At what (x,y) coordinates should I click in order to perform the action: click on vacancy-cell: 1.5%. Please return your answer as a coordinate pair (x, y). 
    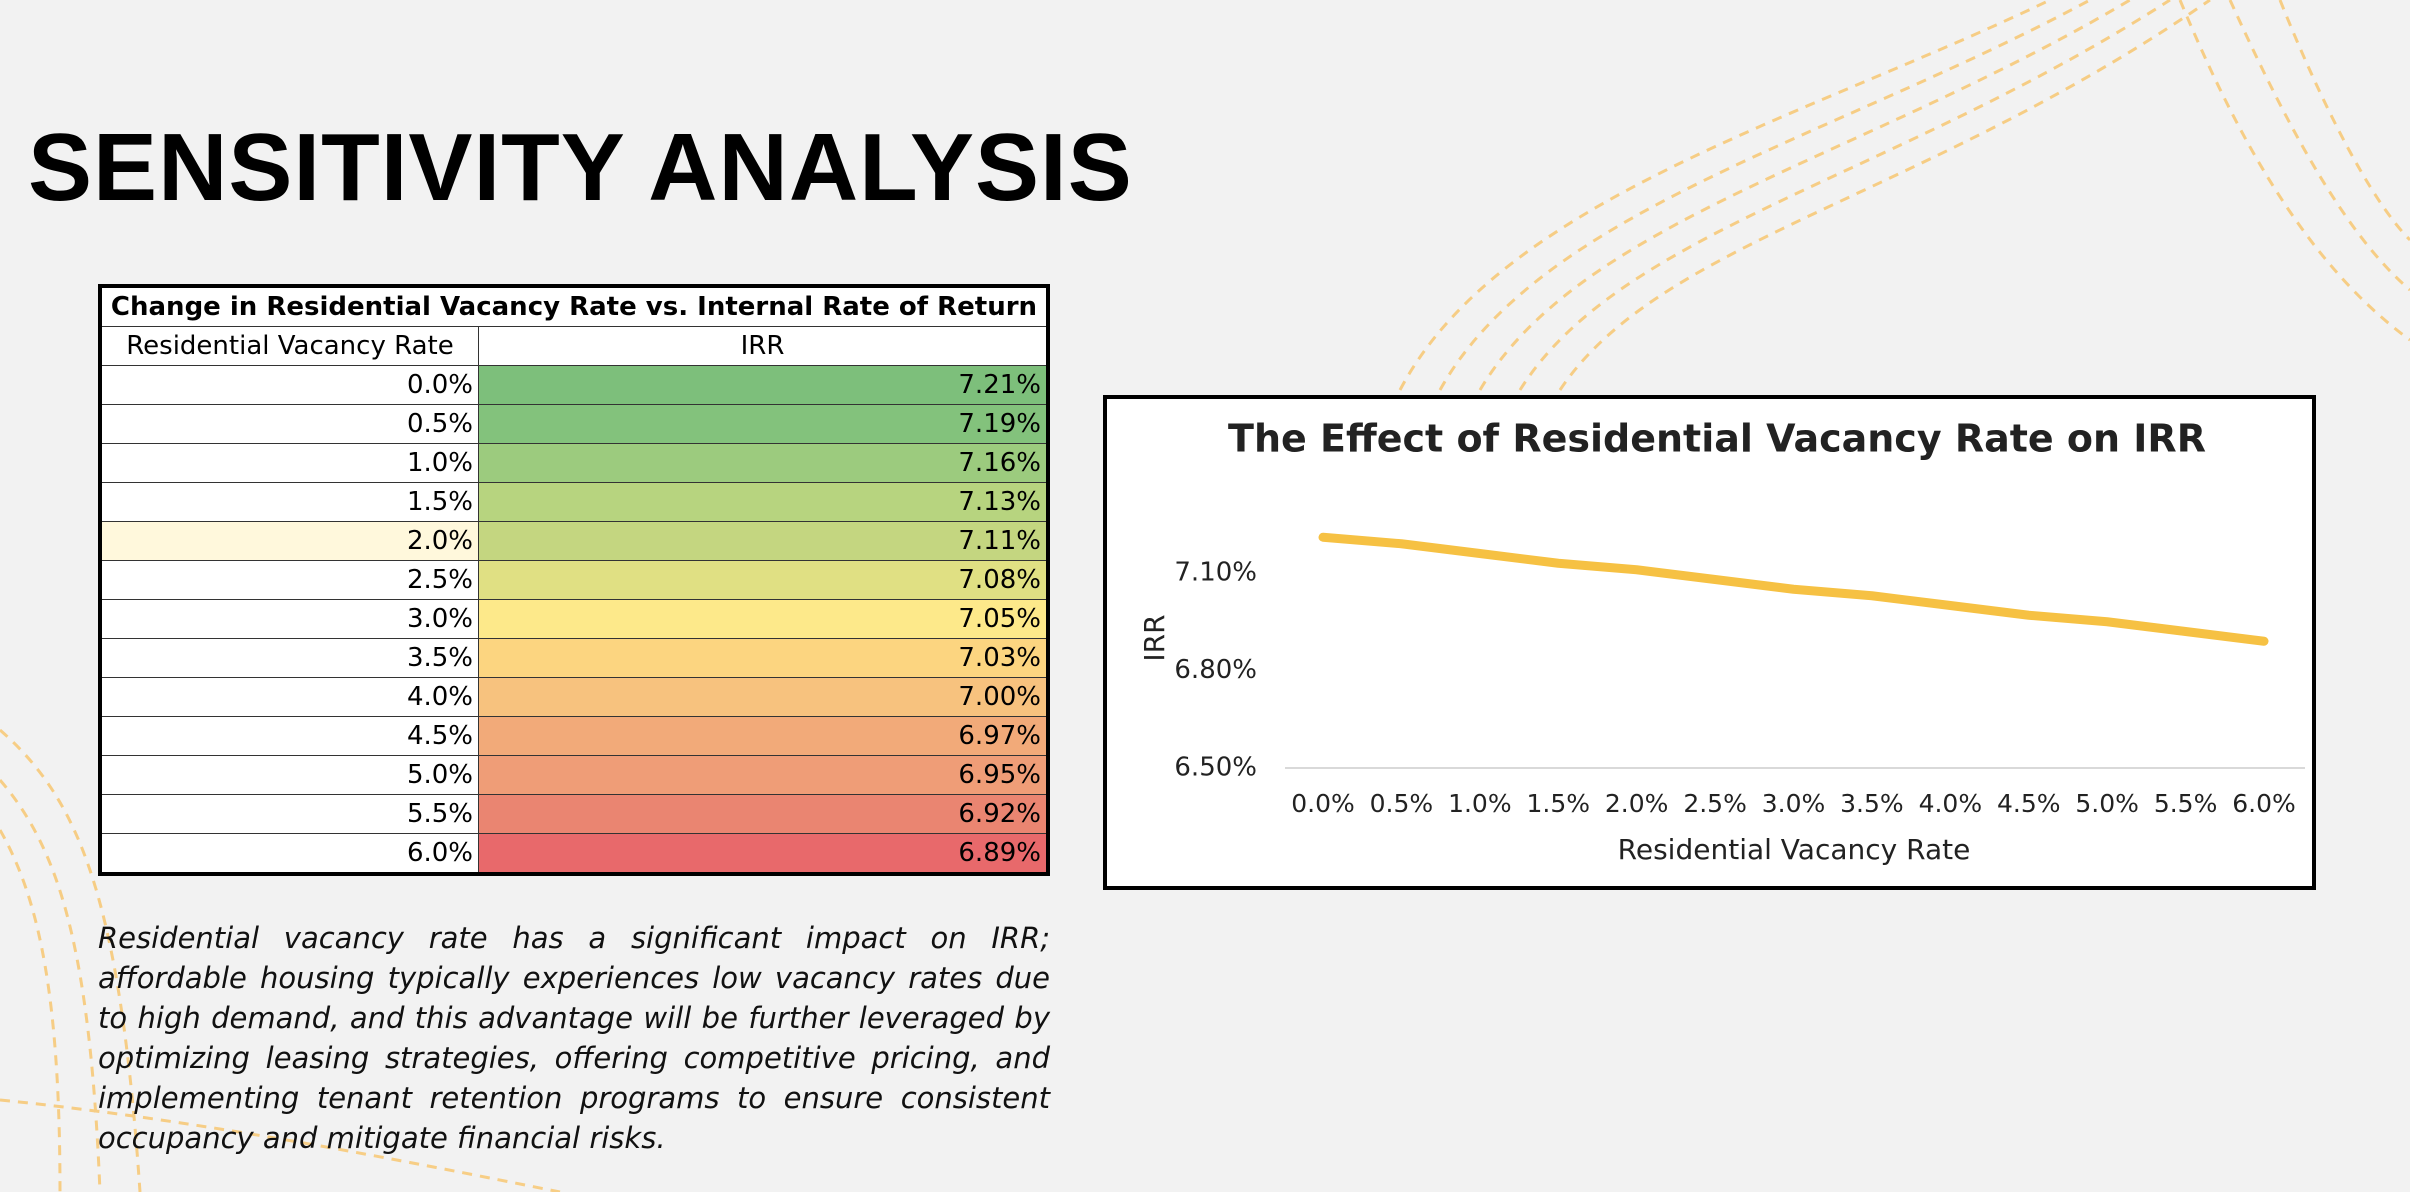
    Looking at the image, I should click on (289, 502).